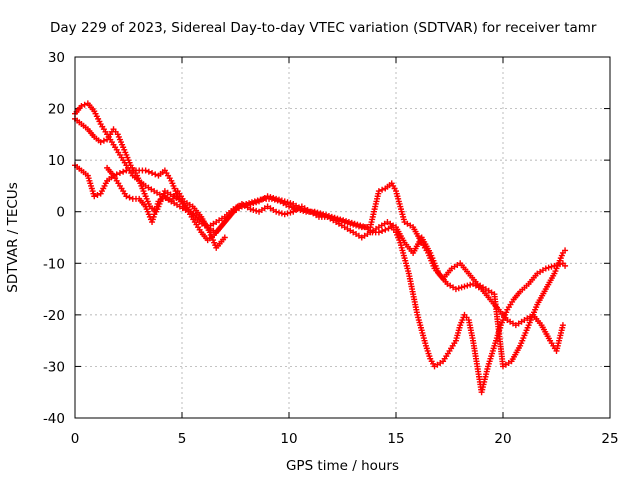 The width and height of the screenshot is (640, 480). I want to click on x-tick-label: 25, so click(609, 439).